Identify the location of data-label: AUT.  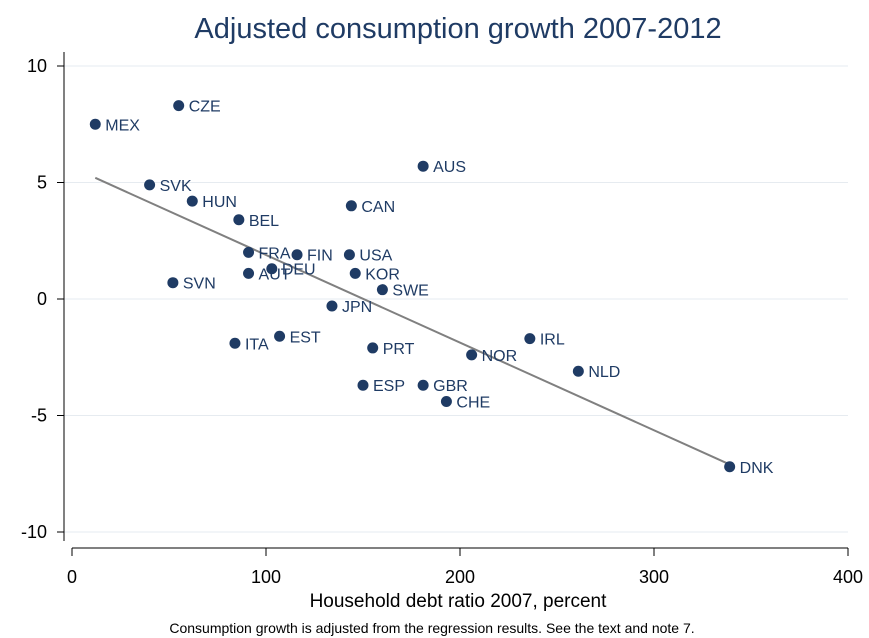
(275, 274).